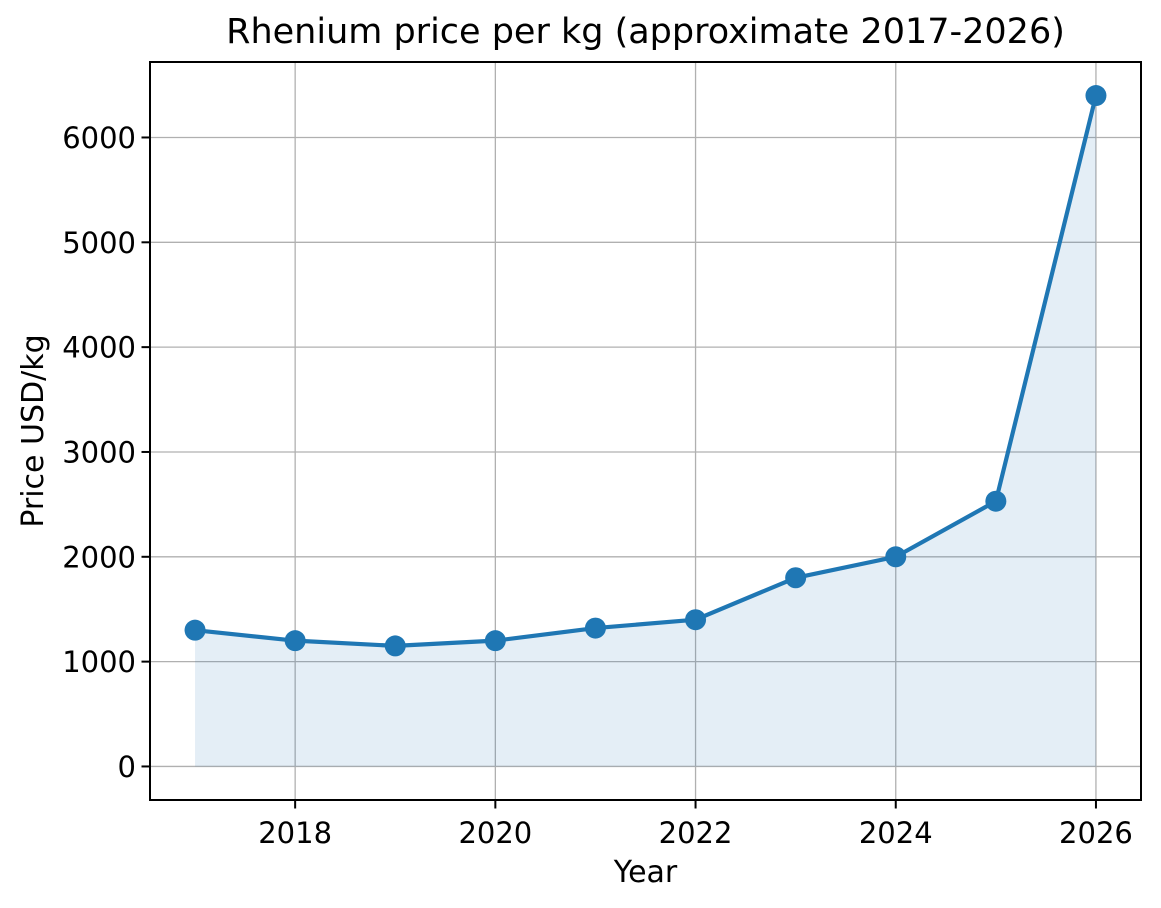 The width and height of the screenshot is (1161, 908). What do you see at coordinates (1096, 96) in the screenshot?
I see `data-point-2026` at bounding box center [1096, 96].